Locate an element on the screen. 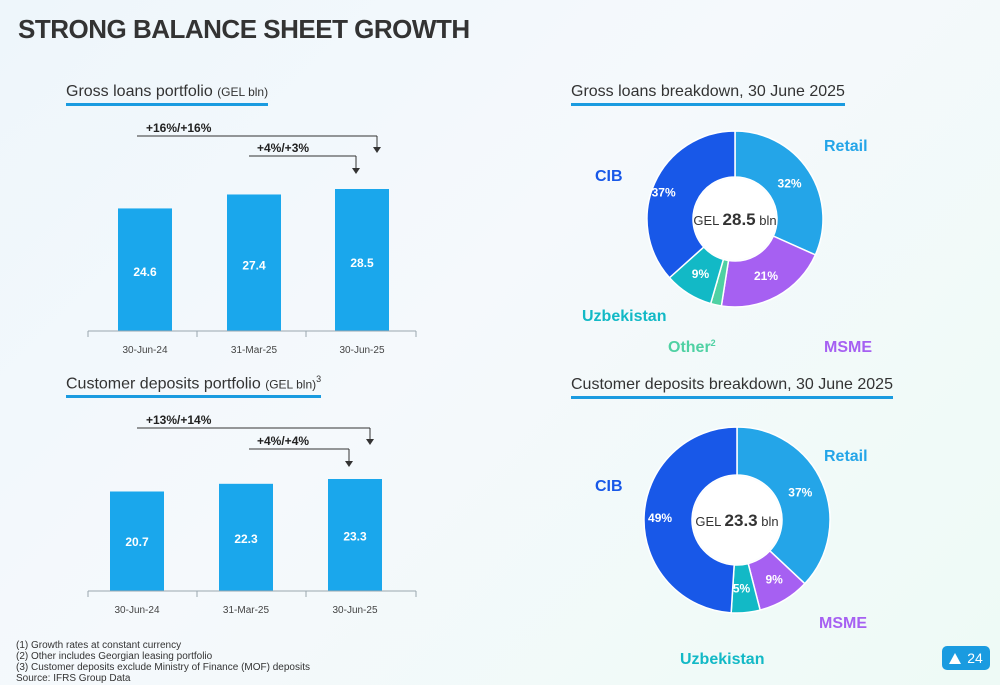 The height and width of the screenshot is (685, 1000). deposits-value-label-2: 23.3 is located at coordinates (355, 537).